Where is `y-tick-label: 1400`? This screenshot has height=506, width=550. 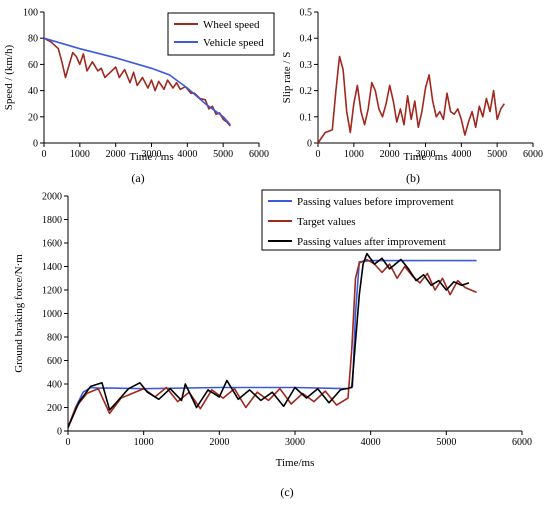 y-tick-label: 1400 is located at coordinates (52, 267).